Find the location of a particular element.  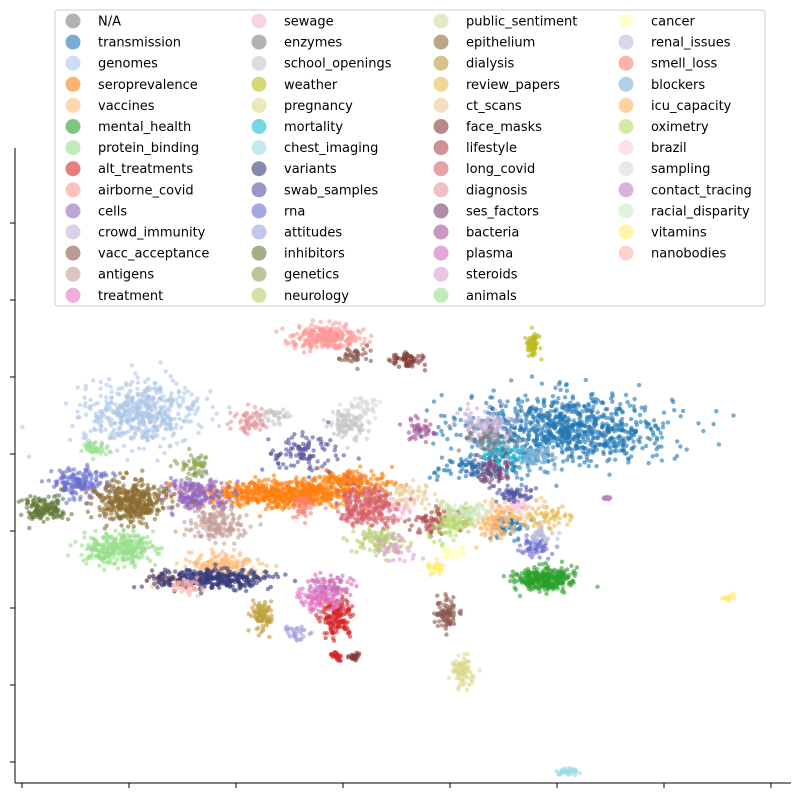

series-mental-health is located at coordinates (551, 579).